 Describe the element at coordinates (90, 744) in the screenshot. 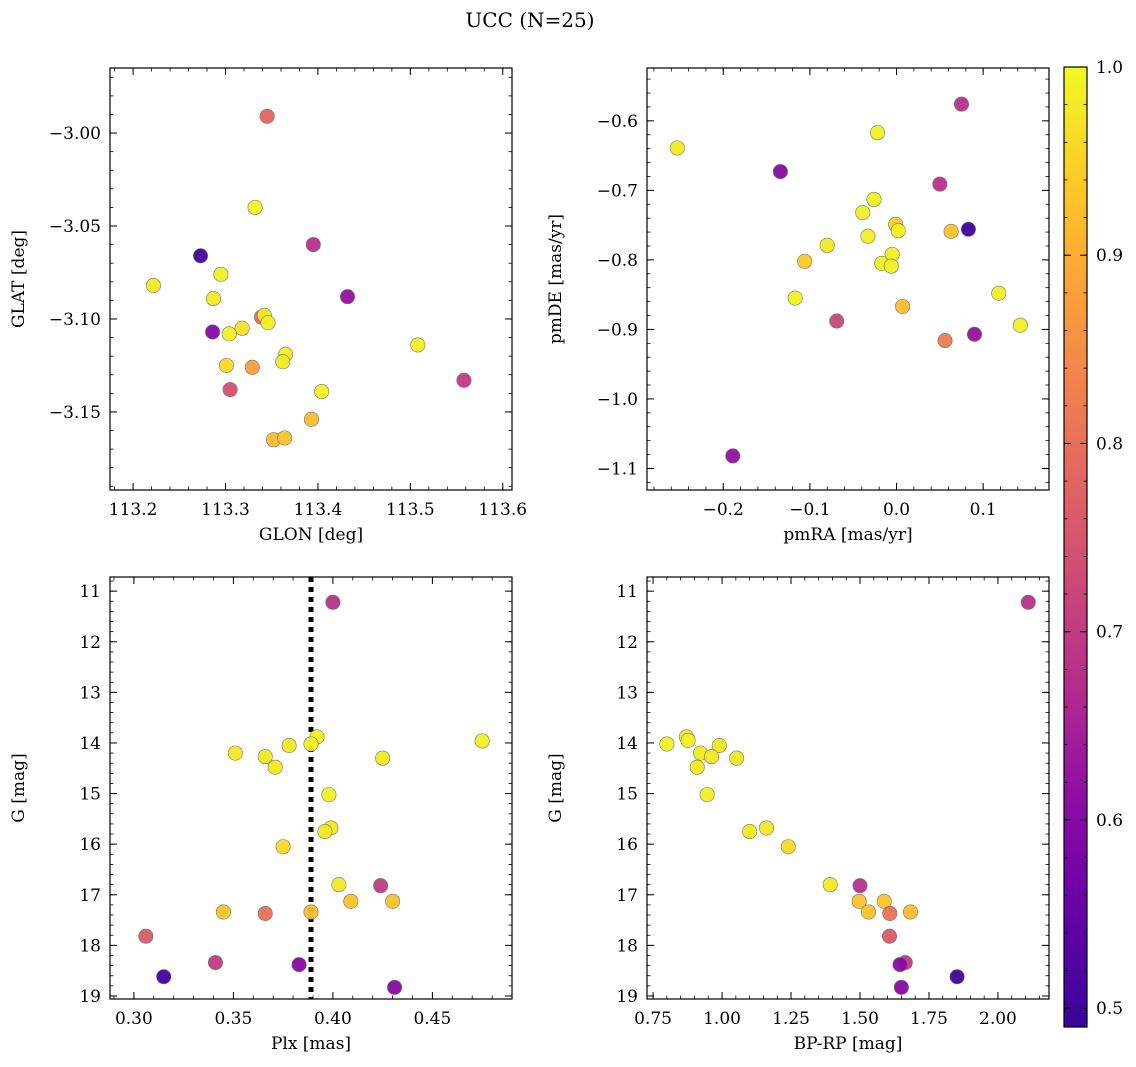

I see `y-tick-label: 14` at that location.